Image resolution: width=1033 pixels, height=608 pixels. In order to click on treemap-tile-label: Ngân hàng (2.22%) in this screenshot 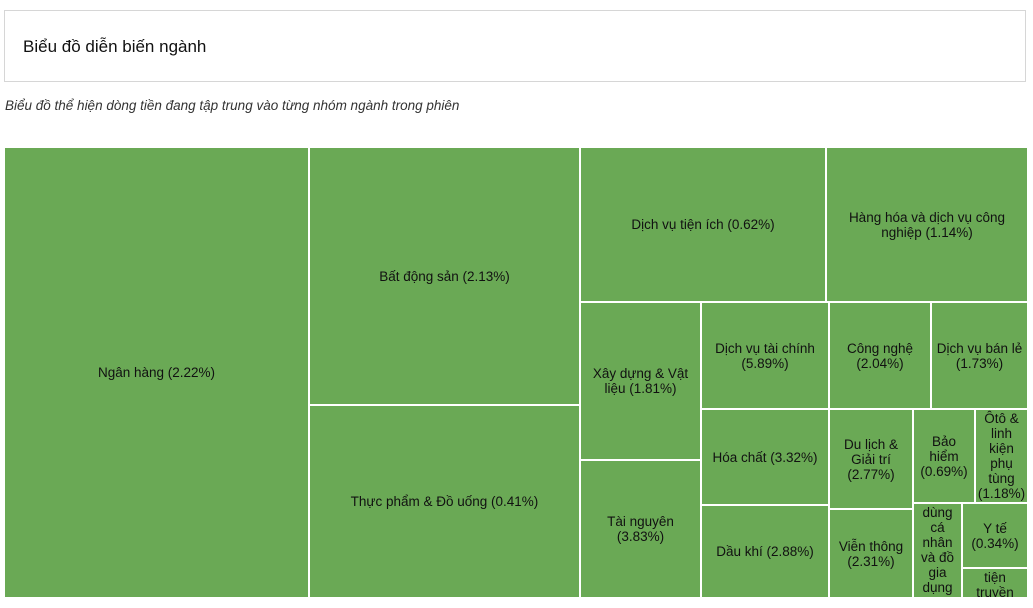, I will do `click(156, 372)`.